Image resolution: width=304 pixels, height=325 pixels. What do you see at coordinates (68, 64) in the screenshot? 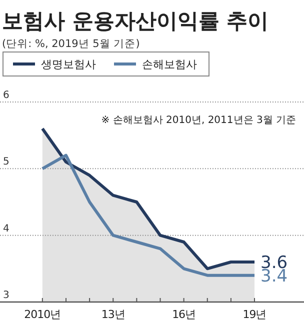
I see `legend-label: 생명보험사` at bounding box center [68, 64].